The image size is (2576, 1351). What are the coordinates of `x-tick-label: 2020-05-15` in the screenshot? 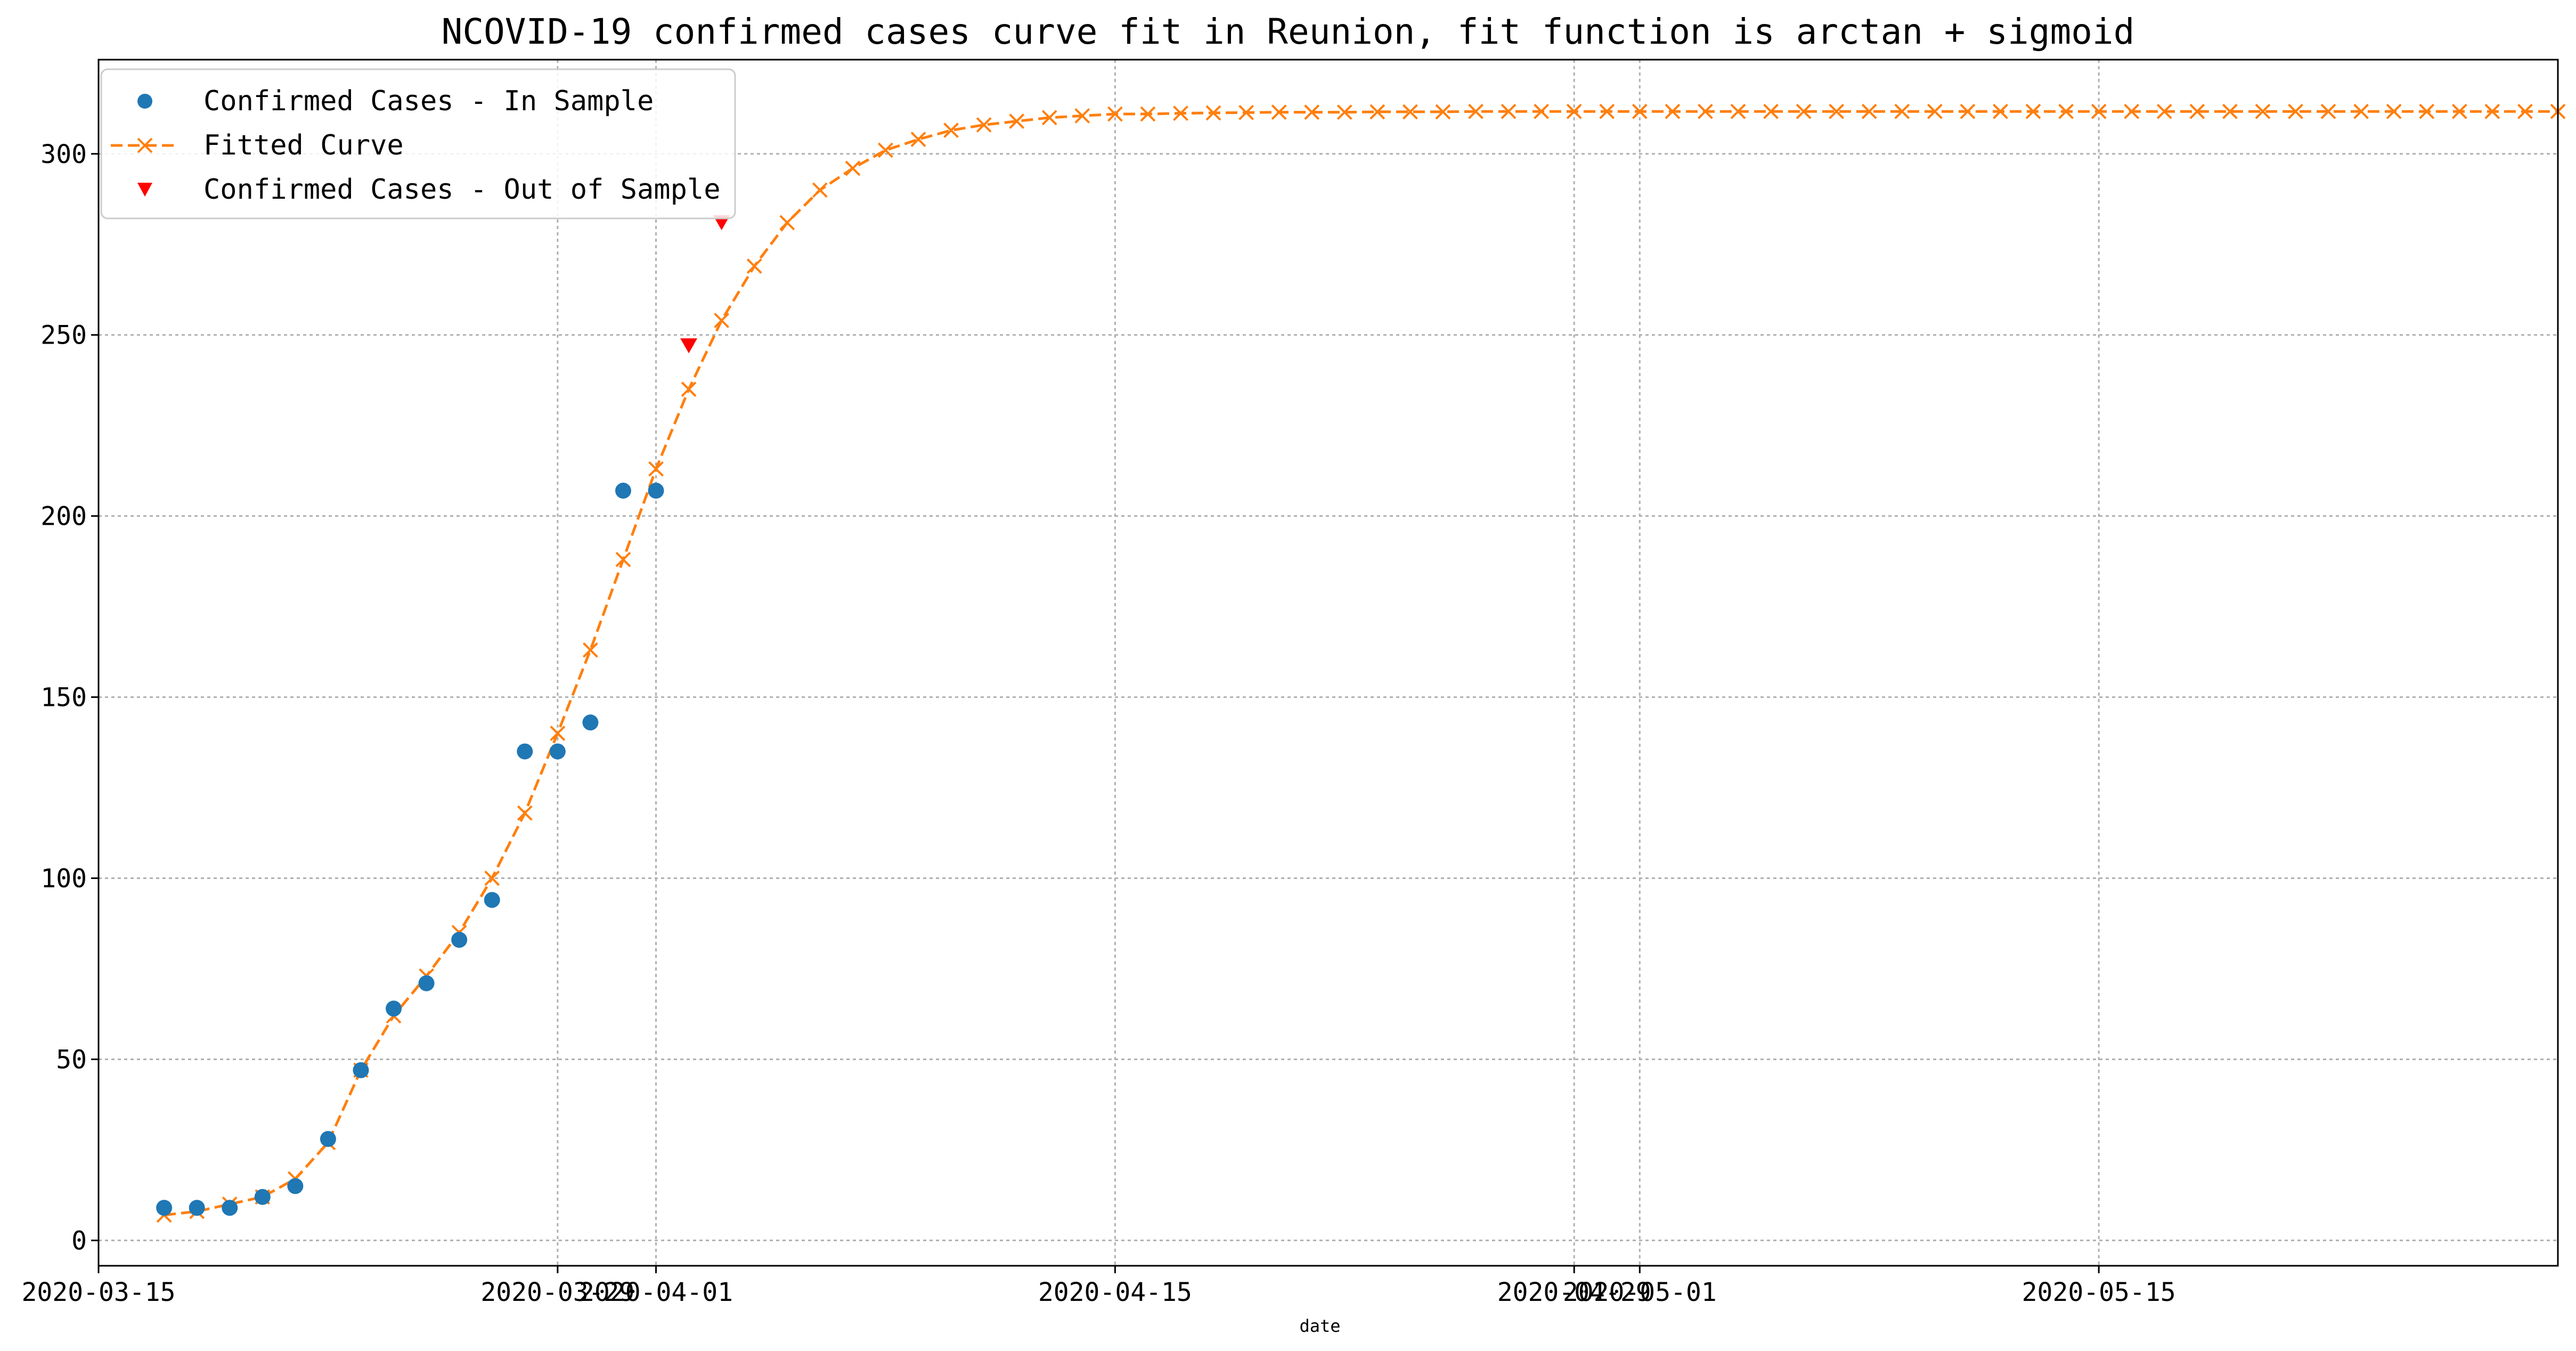 It's located at (2099, 1292).